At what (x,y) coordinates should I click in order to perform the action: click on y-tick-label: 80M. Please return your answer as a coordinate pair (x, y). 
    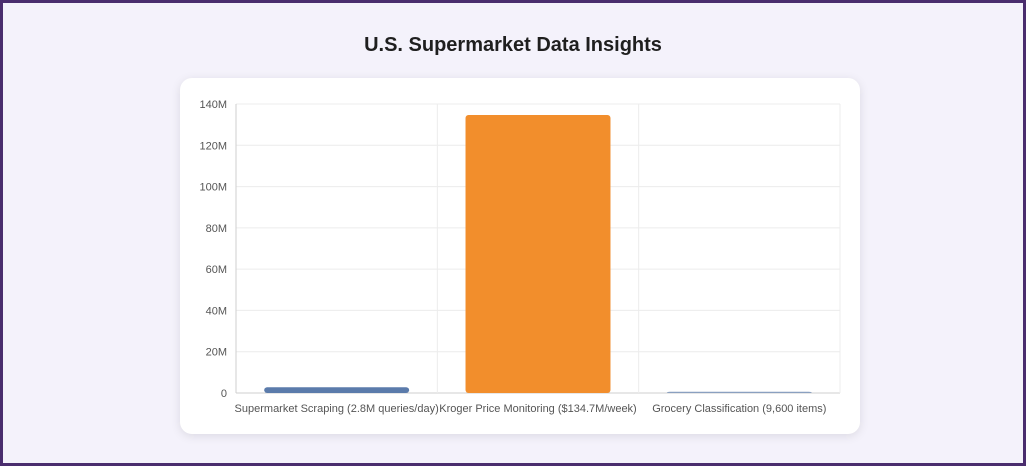
    Looking at the image, I should click on (216, 229).